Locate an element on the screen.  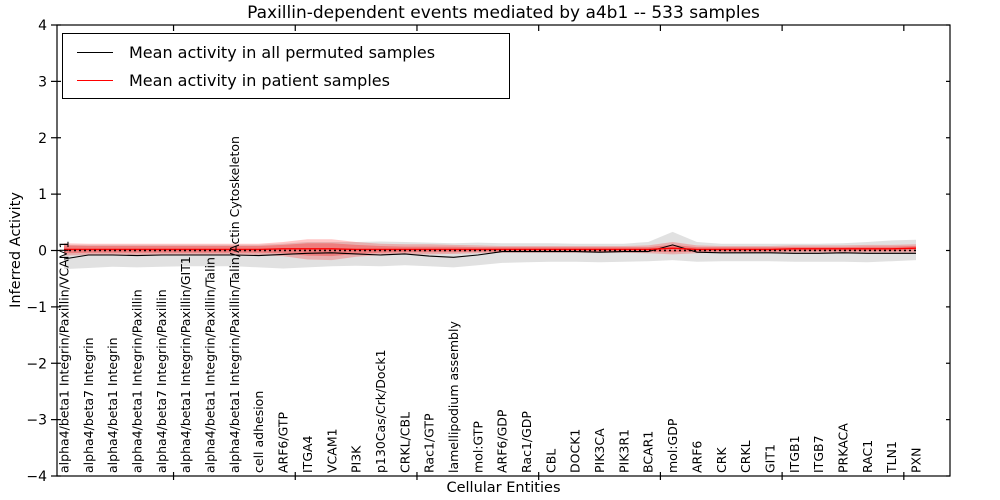
x-category-label: DOCK1 is located at coordinates (575, 451).